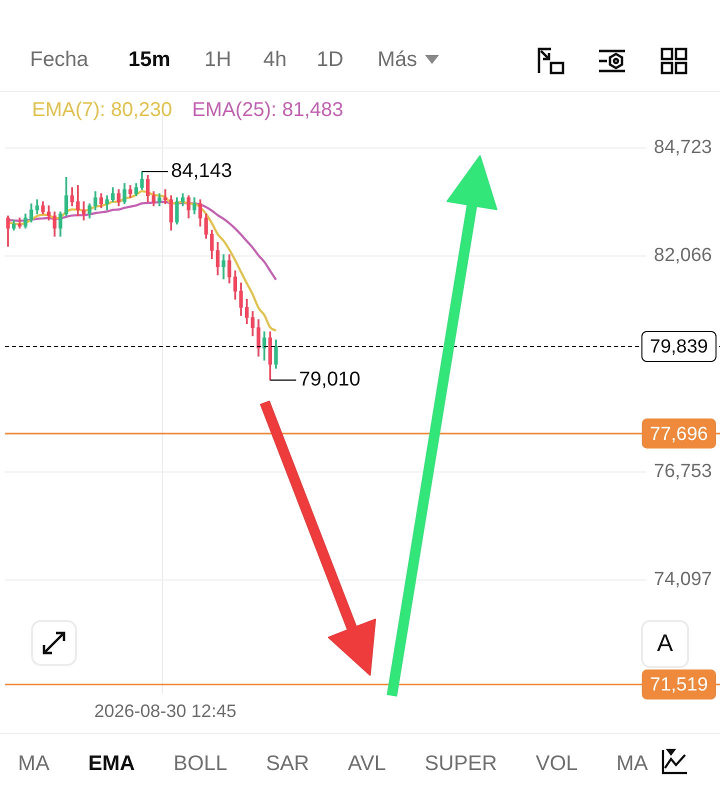 The width and height of the screenshot is (720, 808). I want to click on text: BOLL, so click(201, 764).